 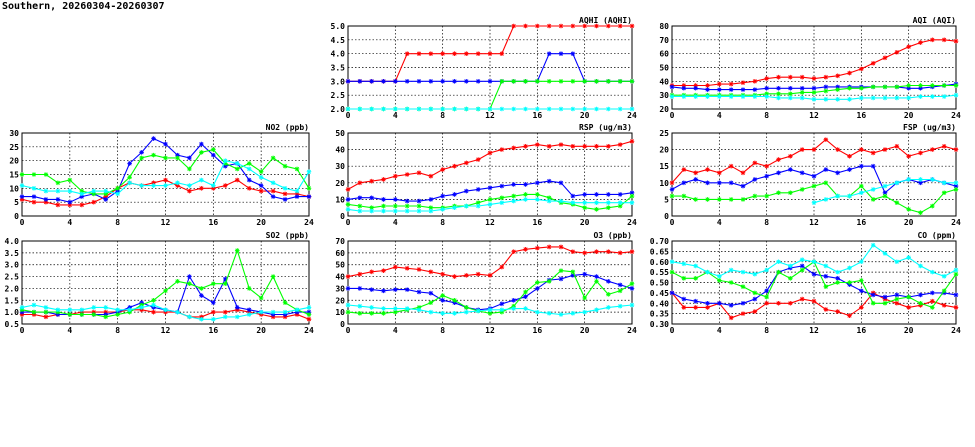 What do you see at coordinates (956, 222) in the screenshot?
I see `x-tick-label: 24` at bounding box center [956, 222].